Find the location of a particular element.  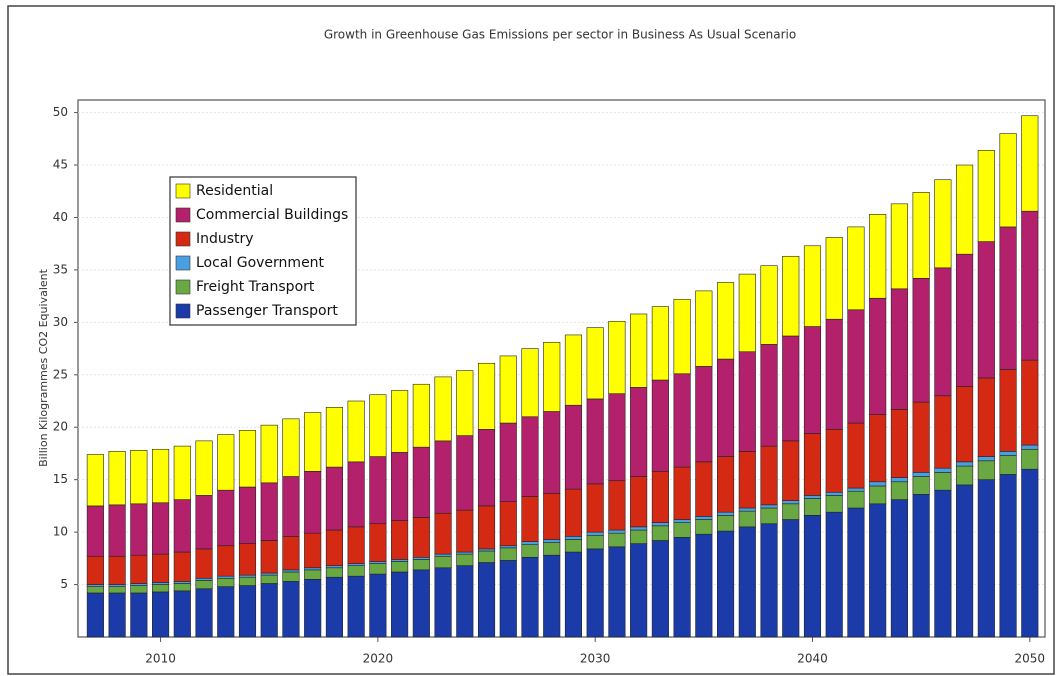

x-tick-label: 2040 is located at coordinates (812, 659).